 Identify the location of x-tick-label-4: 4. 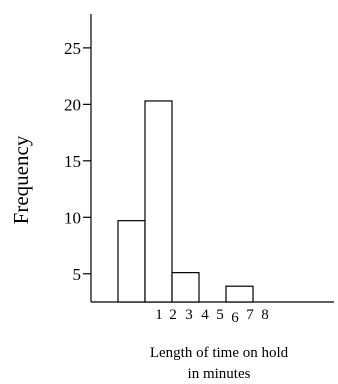
(205, 315).